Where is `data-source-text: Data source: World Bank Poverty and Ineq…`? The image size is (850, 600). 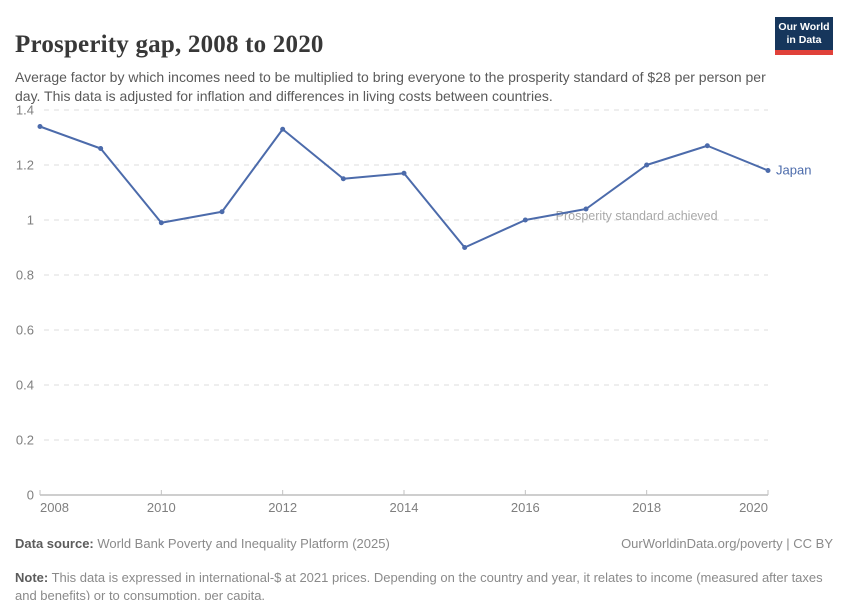 data-source-text: Data source: World Bank Poverty and Ineq… is located at coordinates (202, 543).